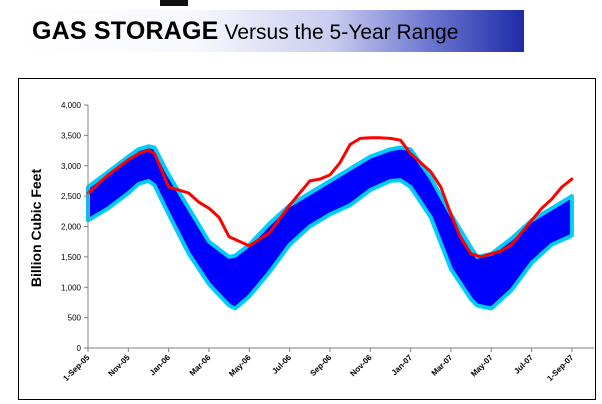 Image resolution: width=602 pixels, height=404 pixels. Describe the element at coordinates (120, 366) in the screenshot. I see `x-tick-label: Nov-05` at that location.